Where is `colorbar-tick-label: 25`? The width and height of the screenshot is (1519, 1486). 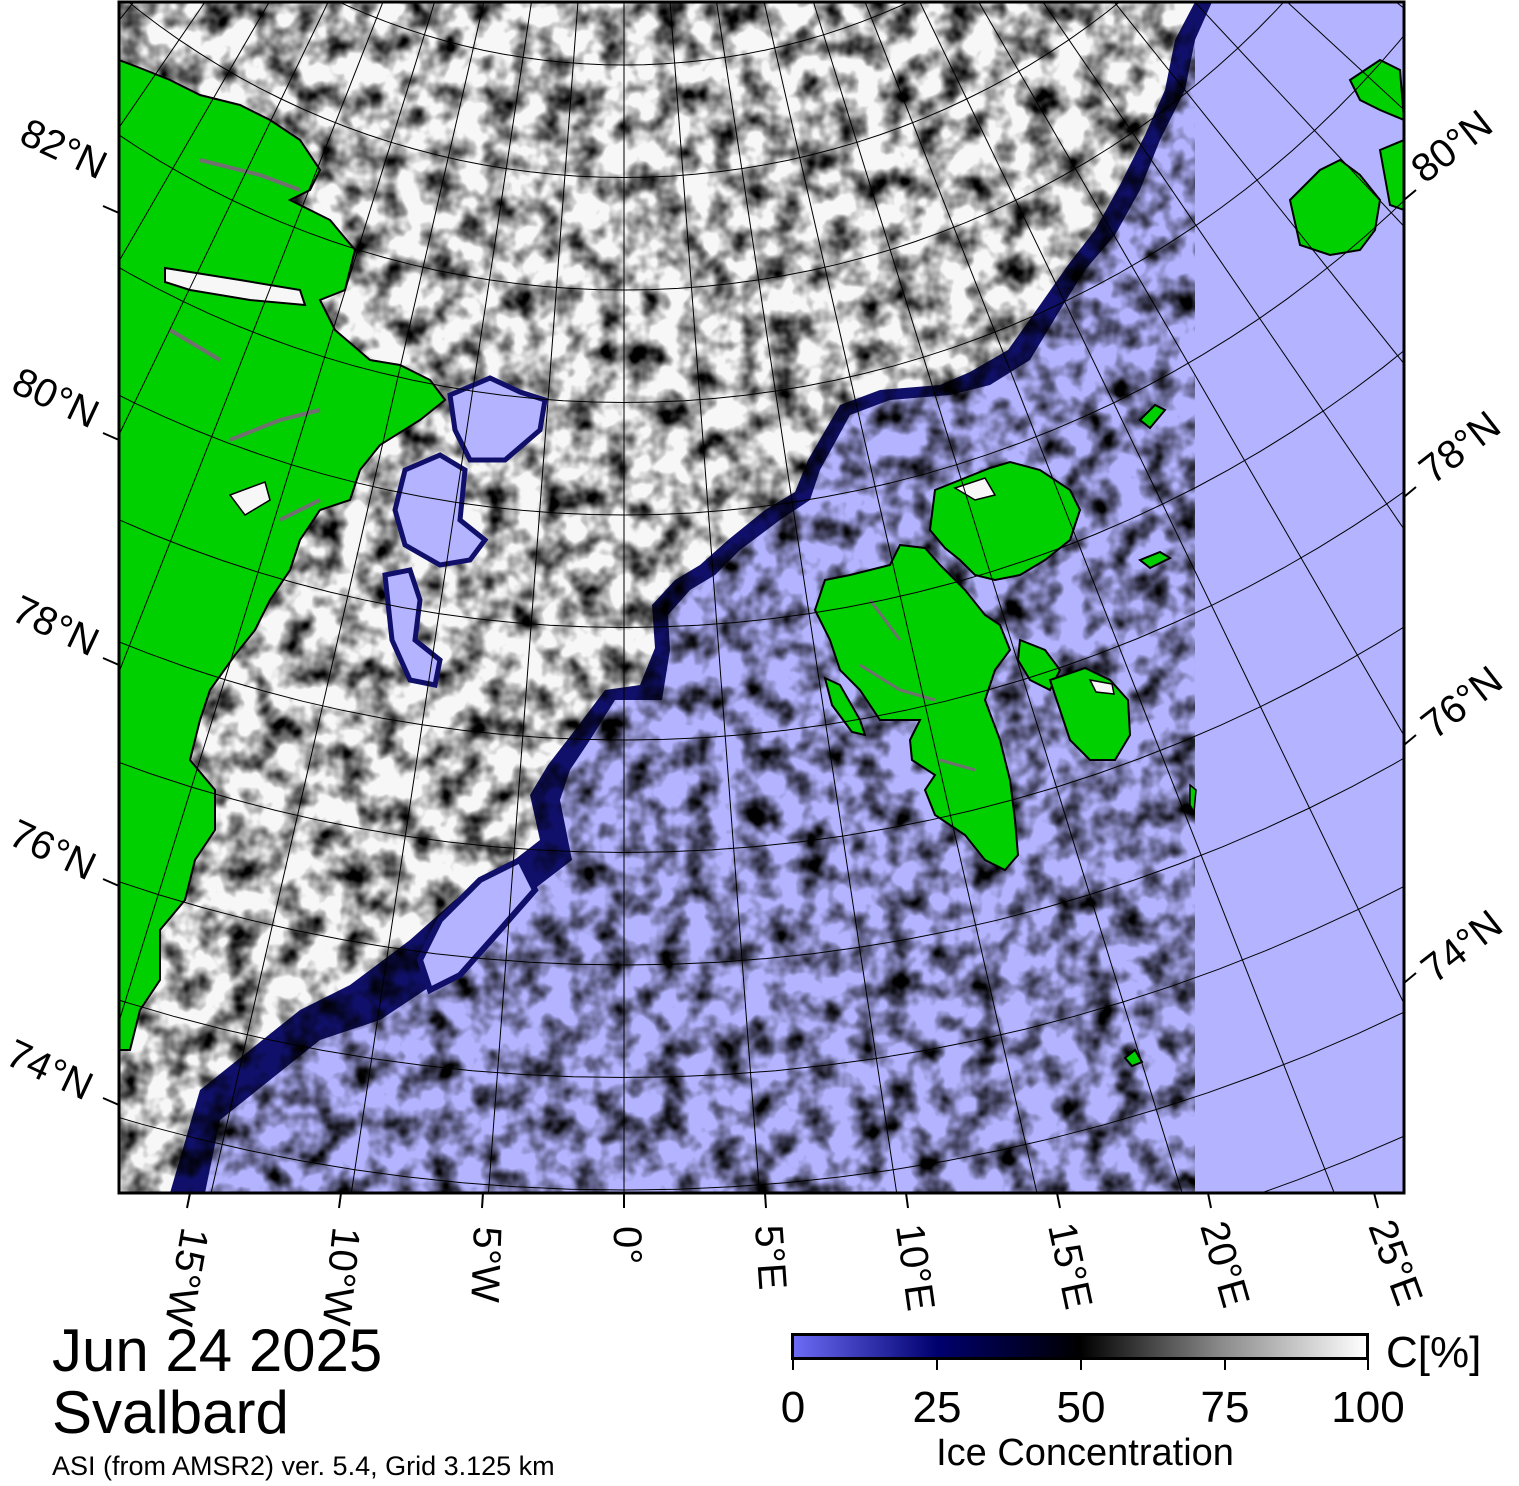 colorbar-tick-label: 25 is located at coordinates (937, 1407).